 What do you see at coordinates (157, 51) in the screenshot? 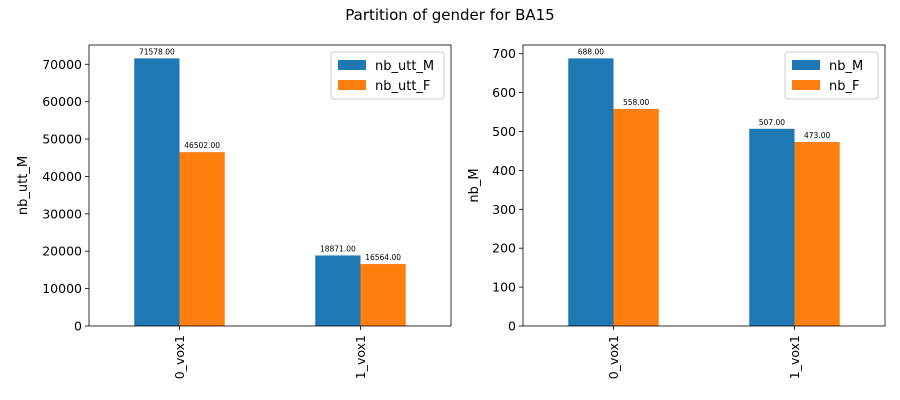
I see `bar-data-label: 71578.00` at bounding box center [157, 51].